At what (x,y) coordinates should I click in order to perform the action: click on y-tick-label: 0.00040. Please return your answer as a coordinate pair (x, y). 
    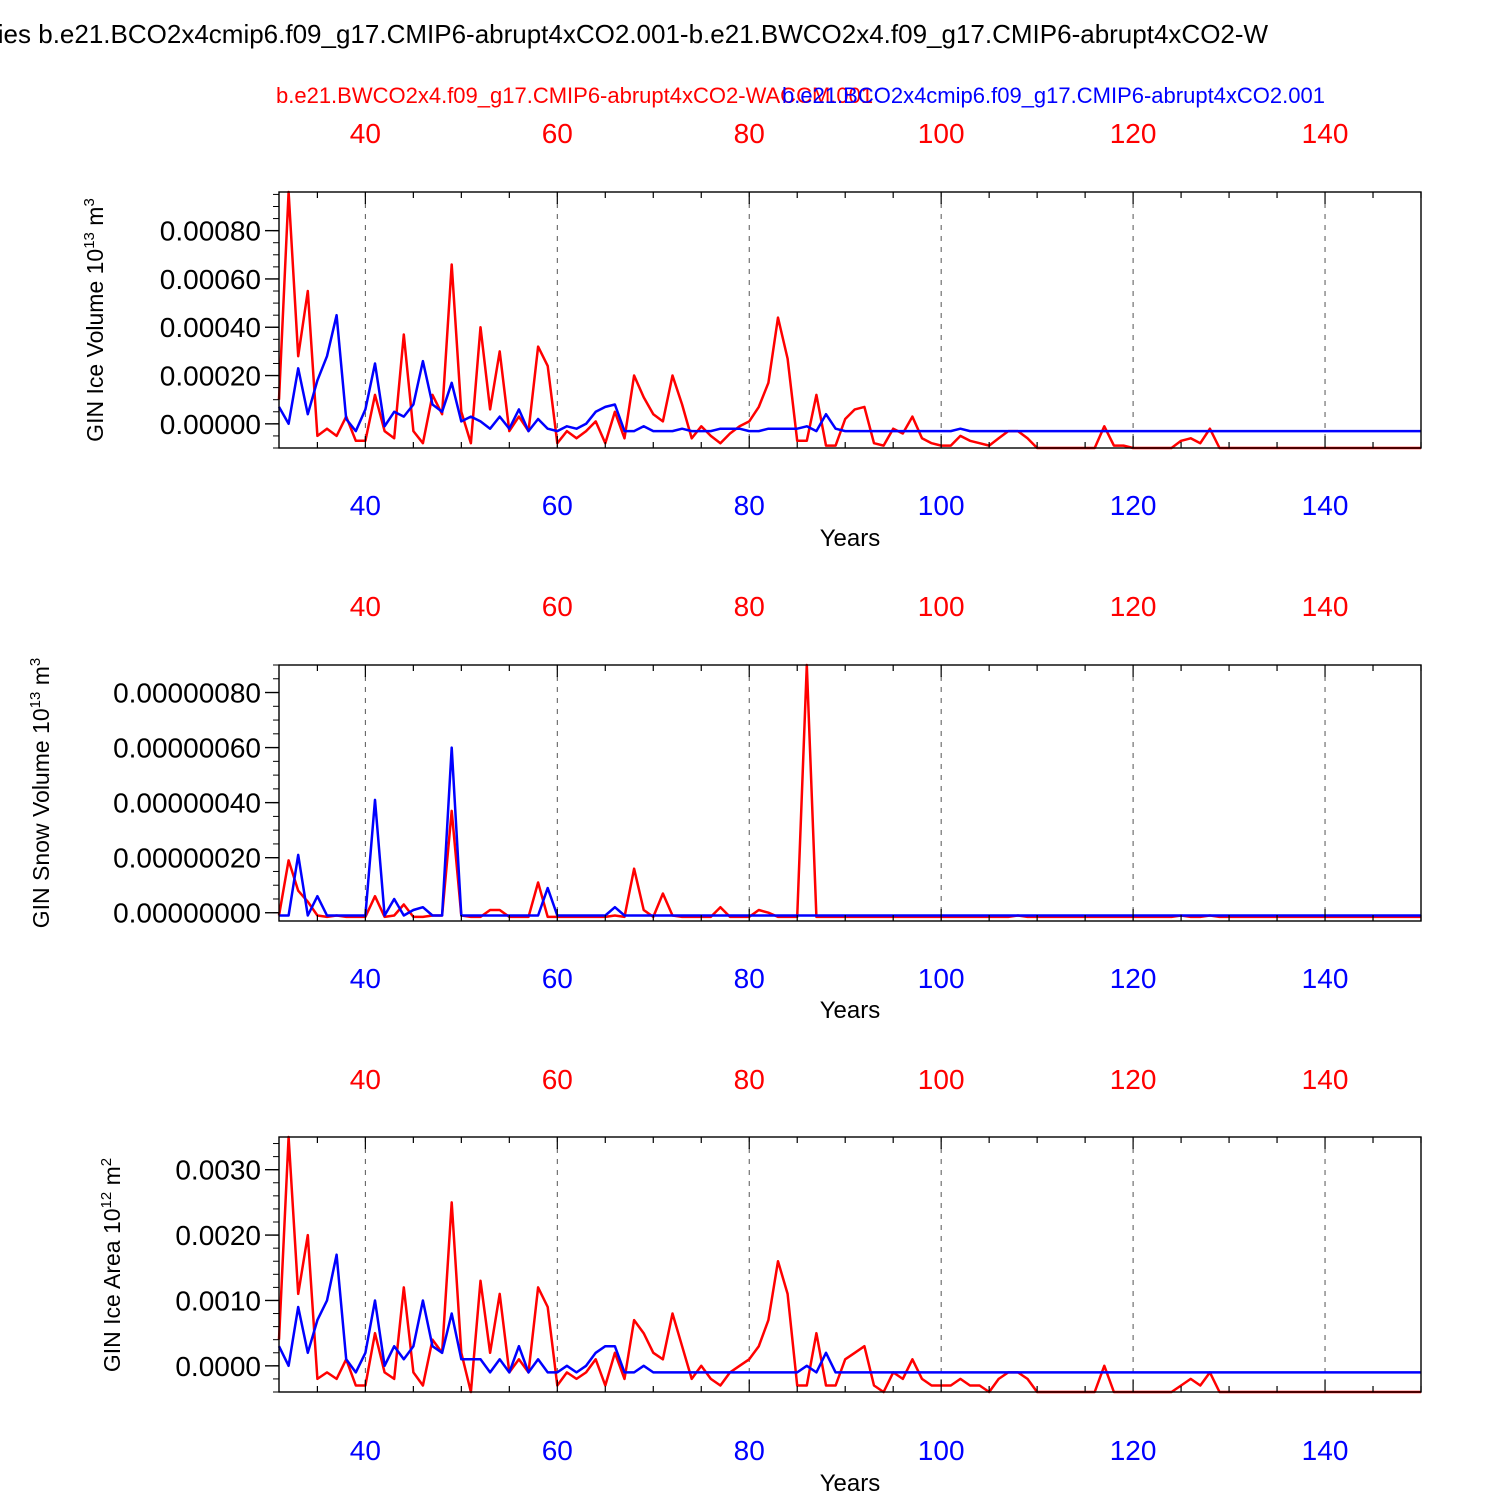
    Looking at the image, I should click on (210, 327).